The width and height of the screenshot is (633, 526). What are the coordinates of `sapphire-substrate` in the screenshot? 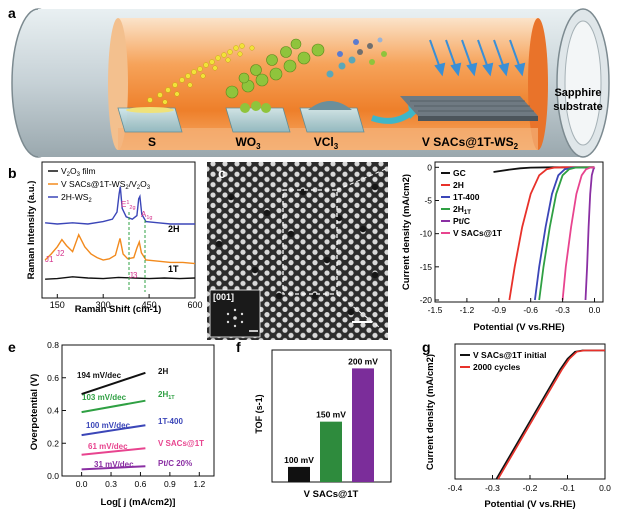 It's located at (469, 108).